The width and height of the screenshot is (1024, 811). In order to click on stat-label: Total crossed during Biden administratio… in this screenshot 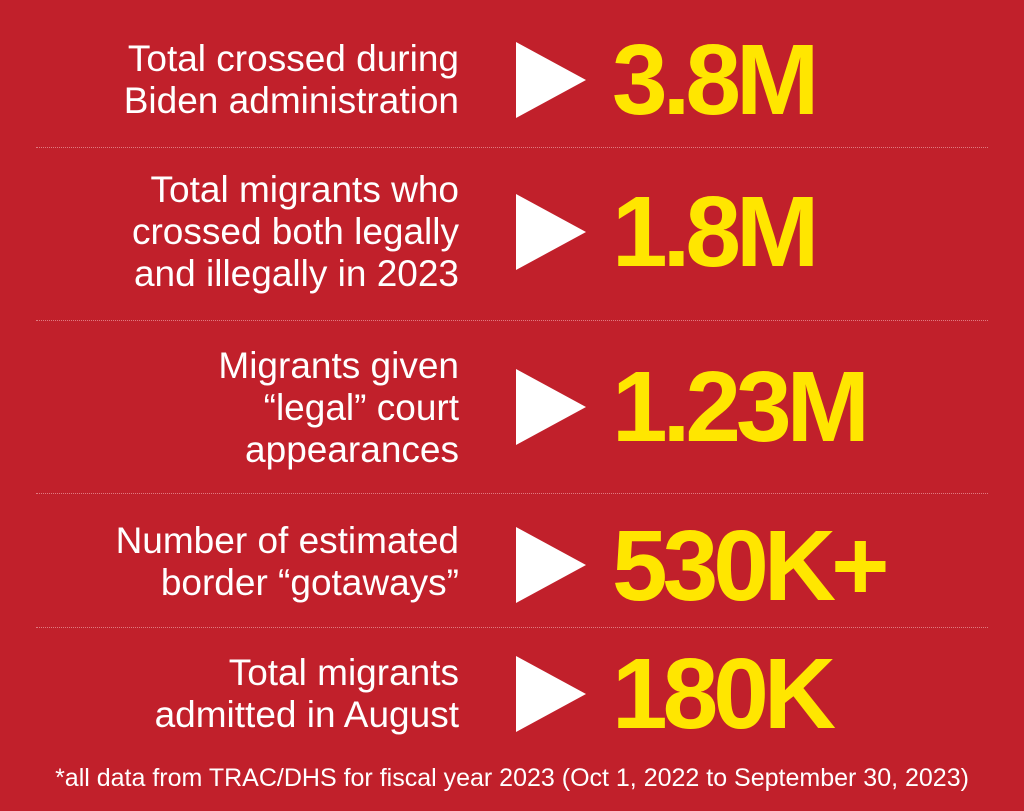, I will do `click(291, 80)`.